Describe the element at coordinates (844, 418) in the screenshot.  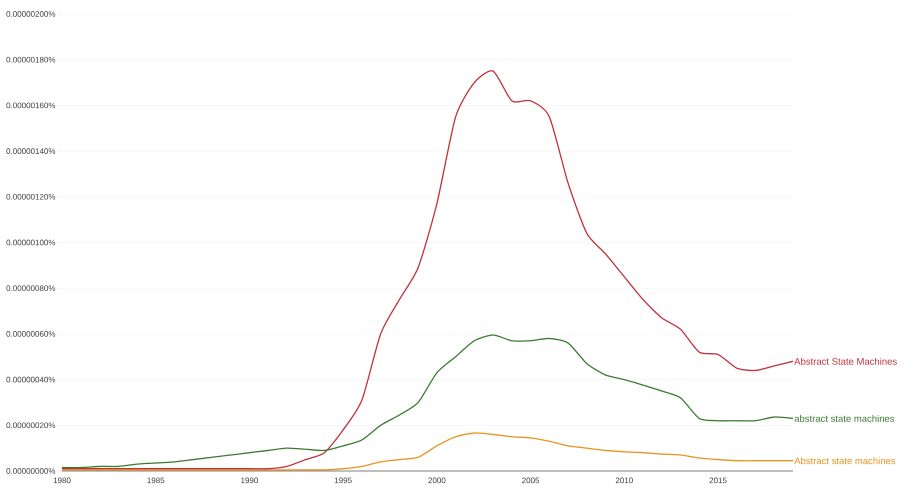
I see `series-label: abstract state machines` at that location.